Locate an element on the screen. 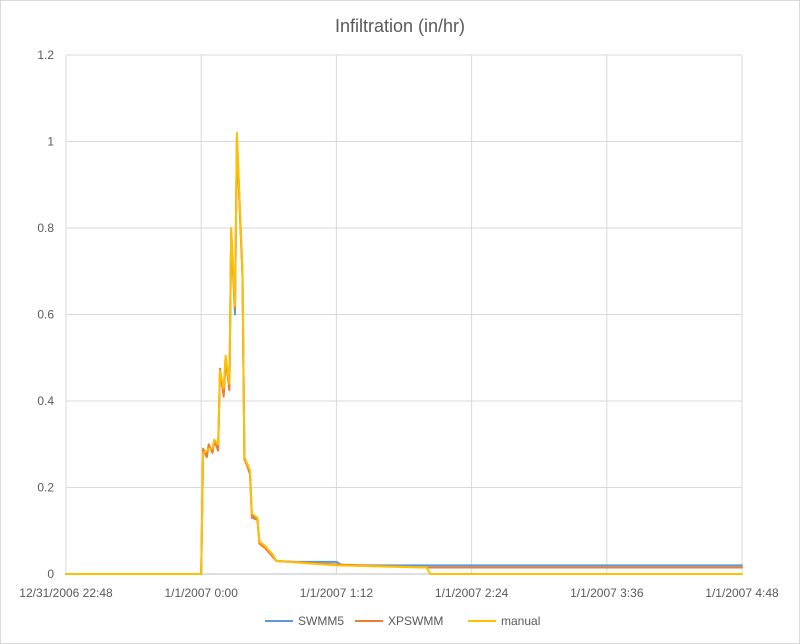 The image size is (800, 644). x-tick-label: 1/1/2007 2:24 is located at coordinates (472, 593).